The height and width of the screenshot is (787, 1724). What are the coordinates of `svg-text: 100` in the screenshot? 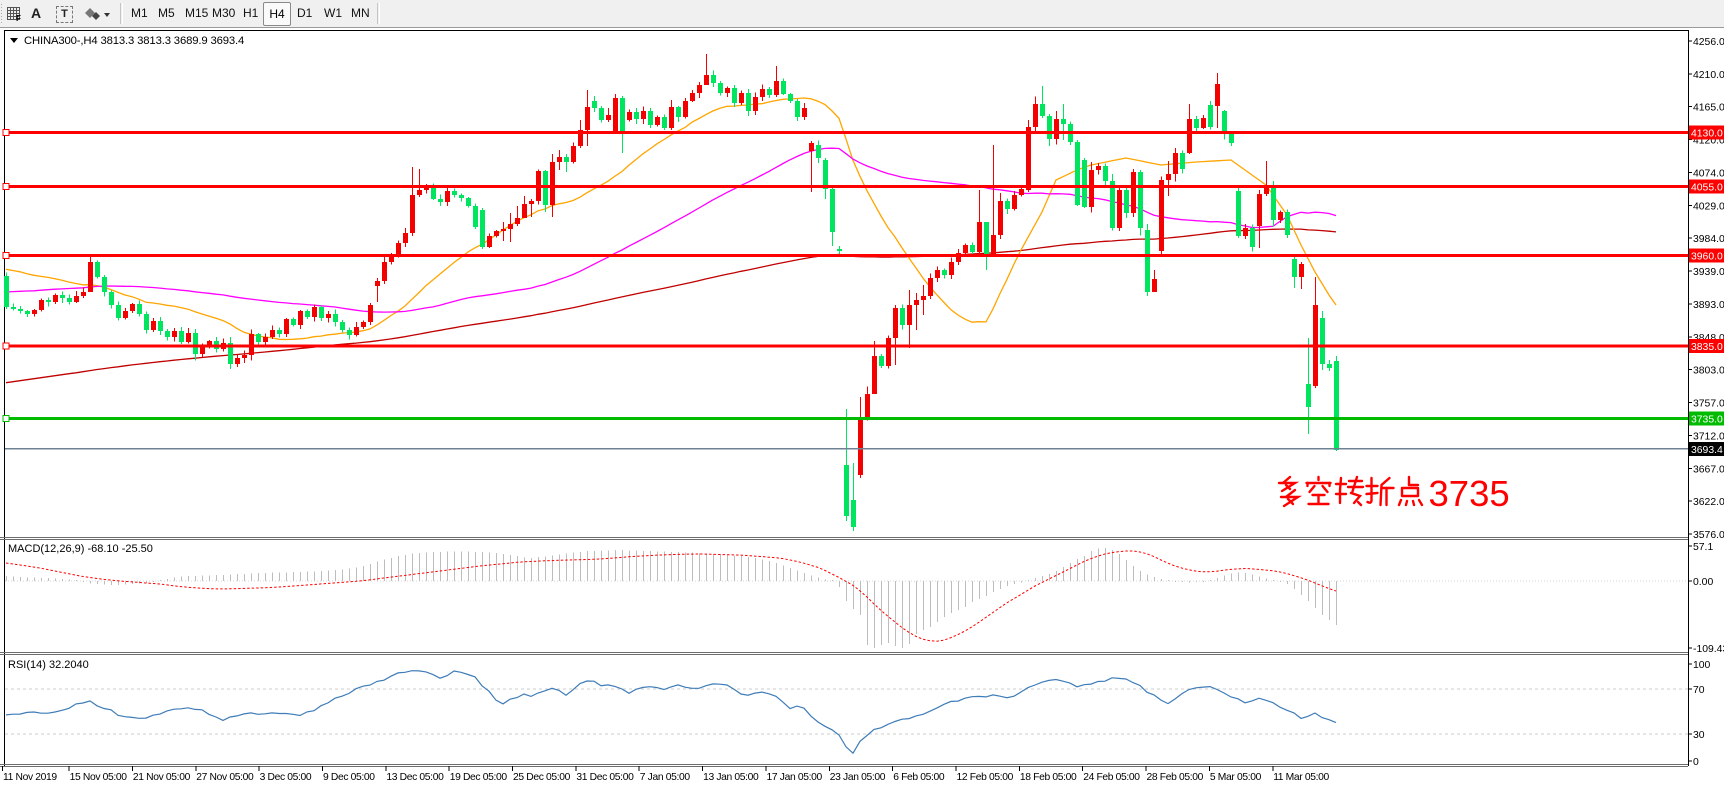 It's located at (1702, 665).